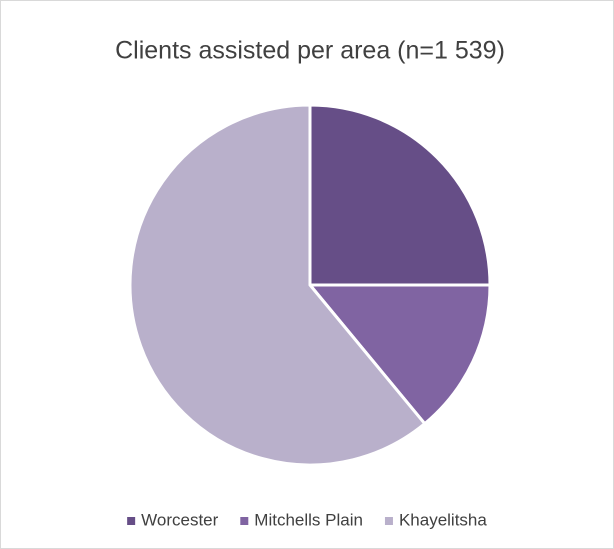 This screenshot has height=549, width=614. I want to click on chart-title: Clients assisted per area (n=1 539), so click(310, 51).